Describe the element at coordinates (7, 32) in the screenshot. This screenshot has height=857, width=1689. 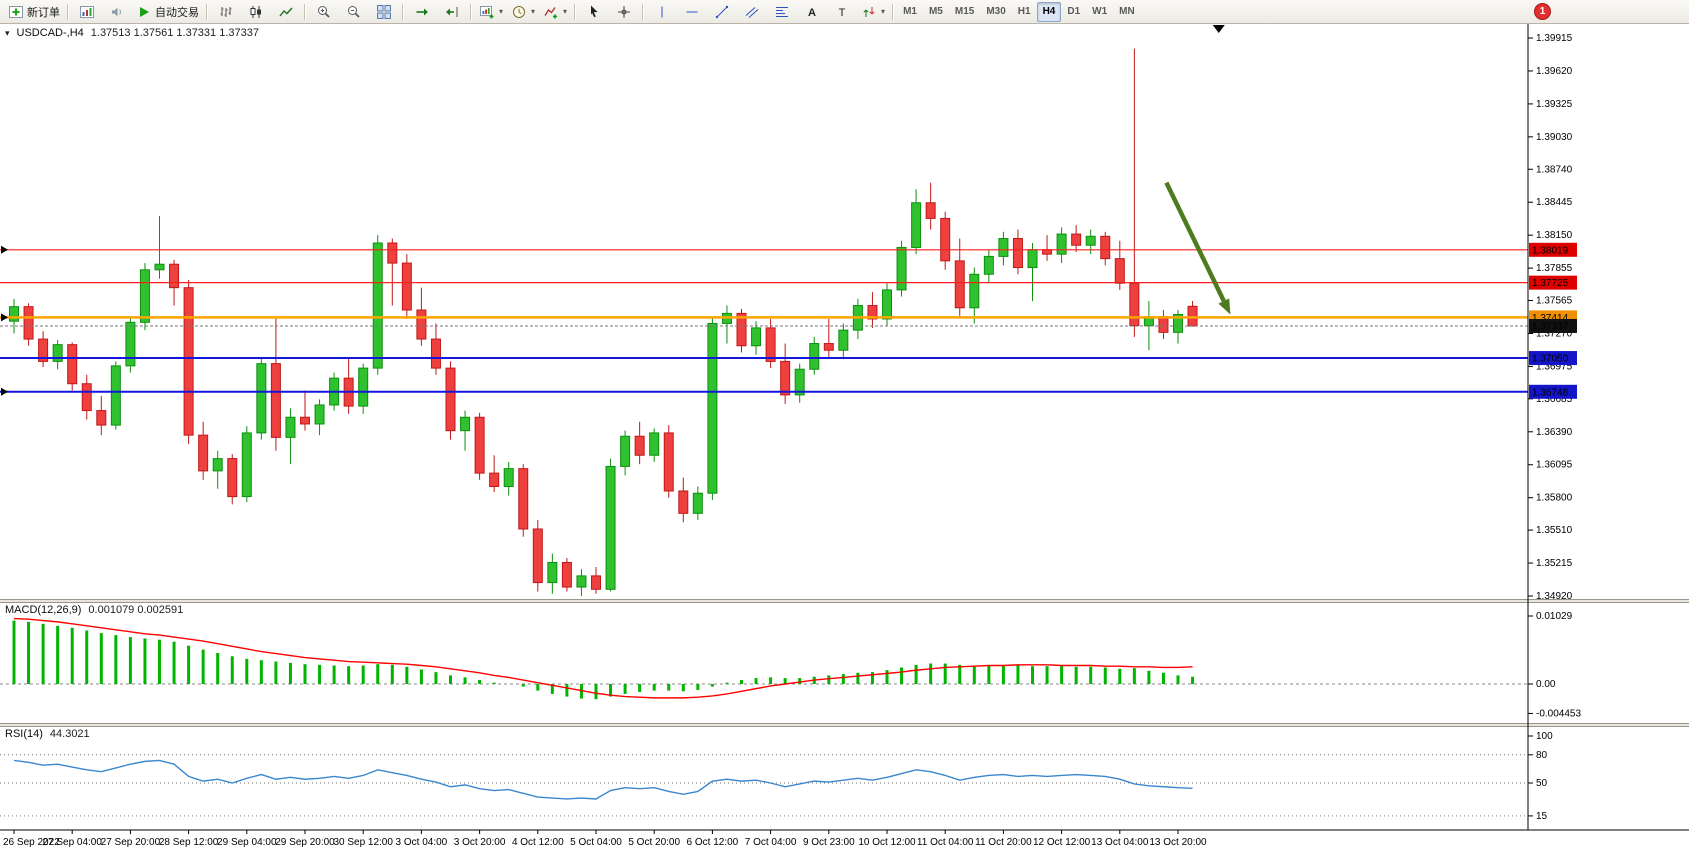
I see `chart-menu-icon: ▾` at that location.